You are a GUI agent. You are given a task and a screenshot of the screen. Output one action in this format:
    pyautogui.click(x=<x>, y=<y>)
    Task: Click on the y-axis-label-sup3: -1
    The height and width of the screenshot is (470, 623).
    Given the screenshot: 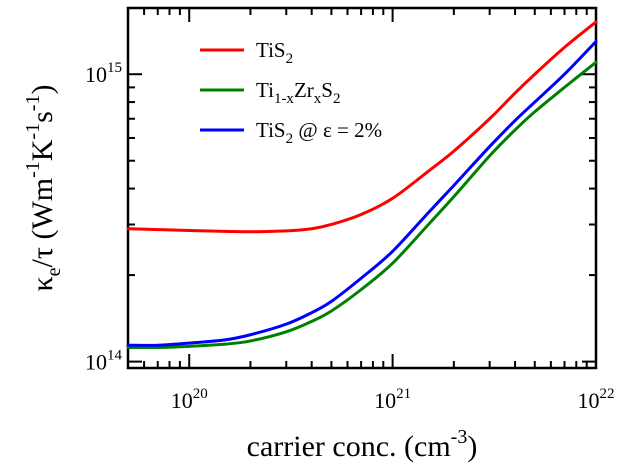 What is the action you would take?
    pyautogui.click(x=33, y=103)
    